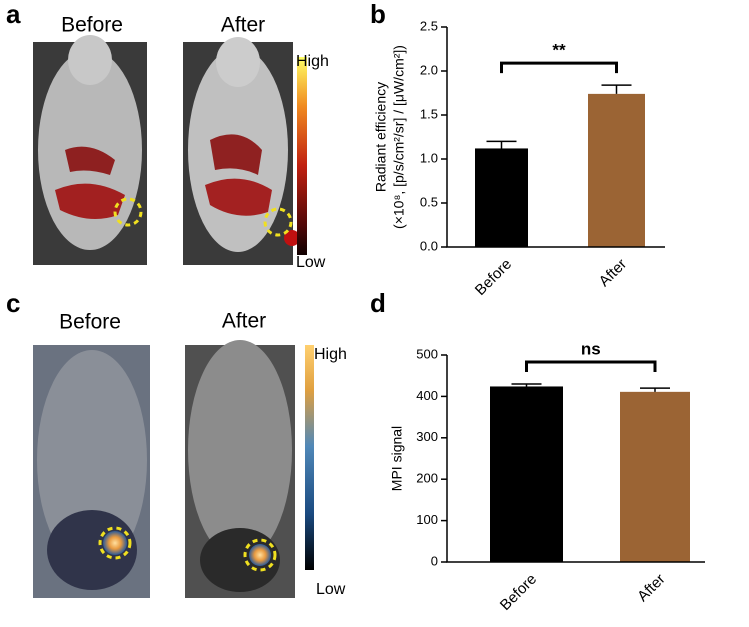 Image resolution: width=749 pixels, height=627 pixels. I want to click on y-axis-label: (×10⁸, [p/s/cm²/sr] / [μW/cm²]), so click(399, 137).